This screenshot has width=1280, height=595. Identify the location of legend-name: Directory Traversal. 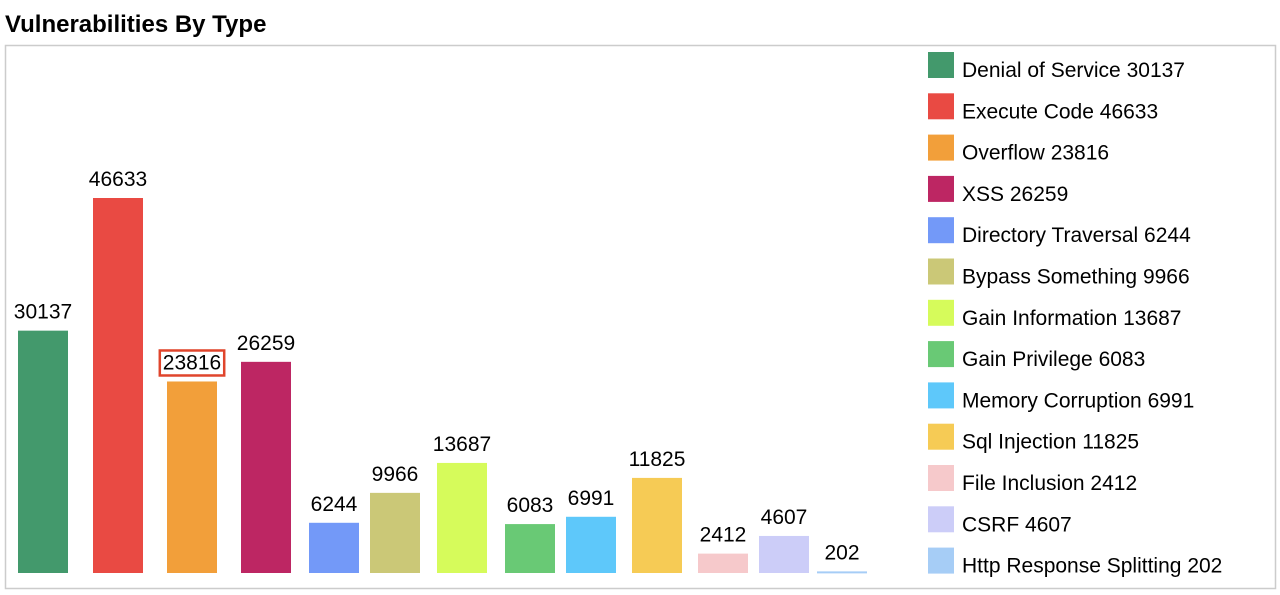
(1050, 235).